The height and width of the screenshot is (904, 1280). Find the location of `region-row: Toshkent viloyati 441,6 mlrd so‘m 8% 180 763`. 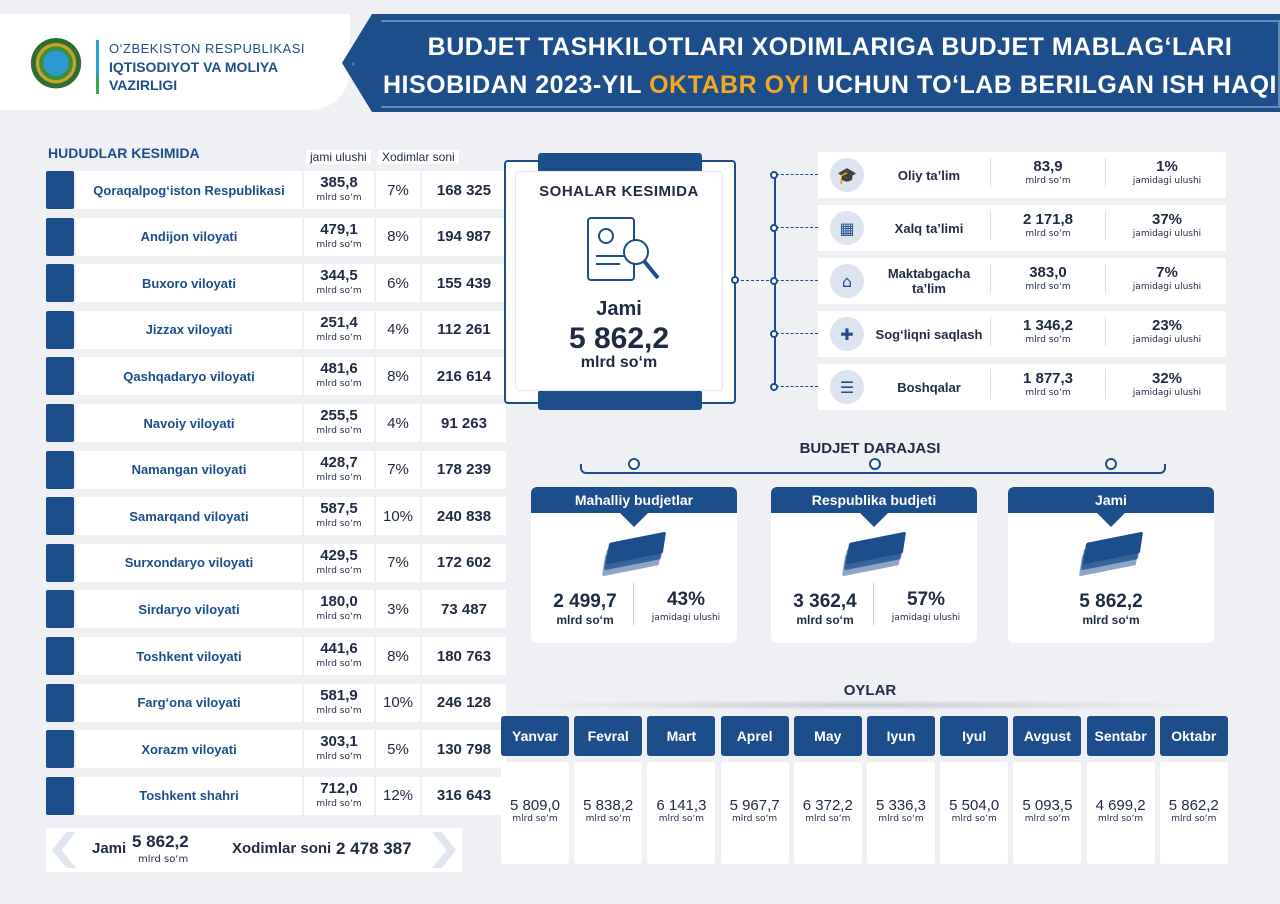

region-row: Toshkent viloyati 441,6 mlrd so‘m 8% 180 763 is located at coordinates (276, 656).